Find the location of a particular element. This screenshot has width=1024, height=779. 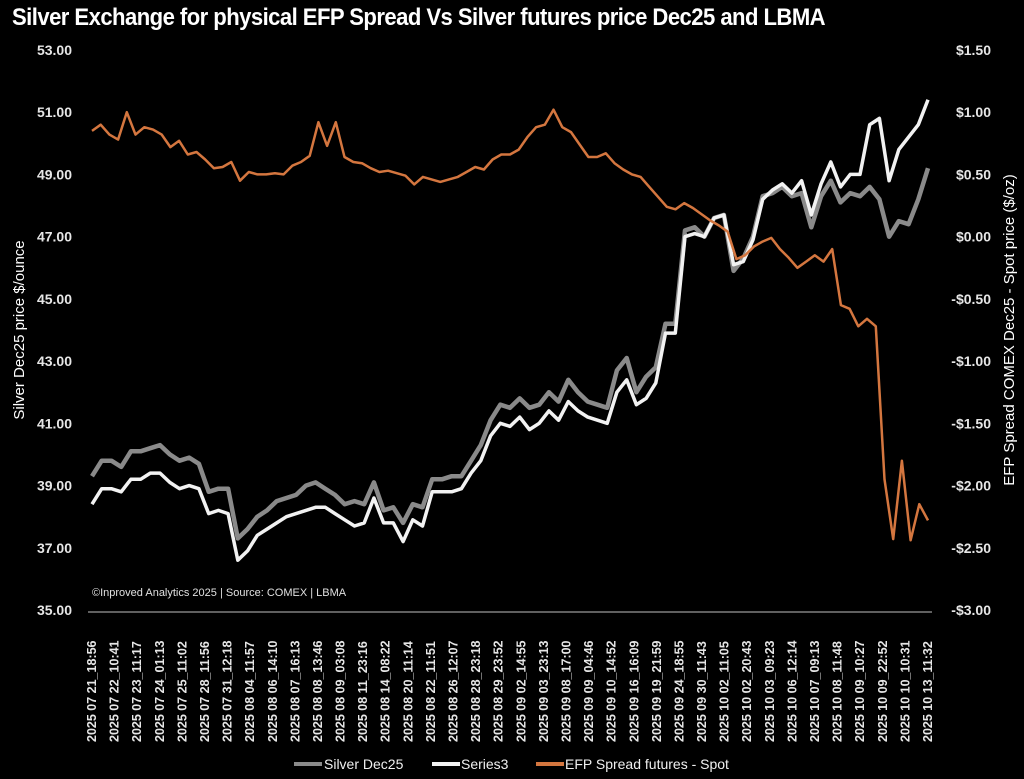

x-tick-label: 2025 09 16_16:09 is located at coordinates (634, 691).